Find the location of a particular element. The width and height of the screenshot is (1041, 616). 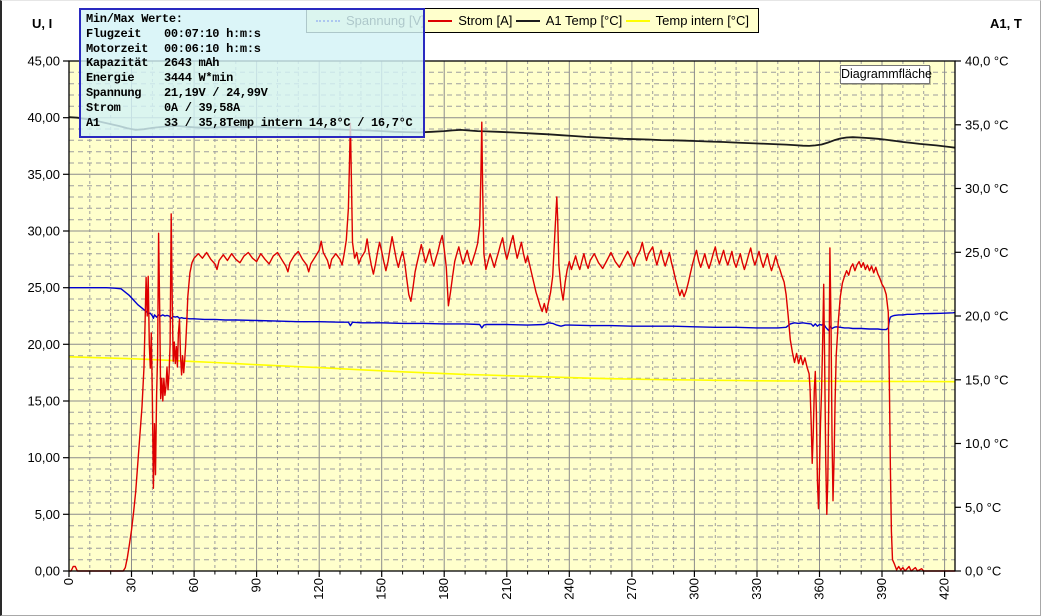

svg-text: 30,0 °C is located at coordinates (987, 188).